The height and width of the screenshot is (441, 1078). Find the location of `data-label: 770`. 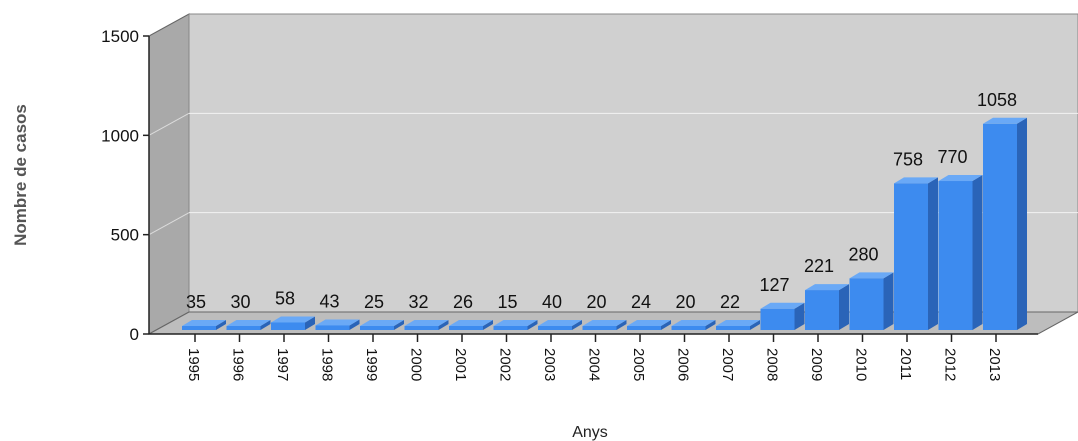

data-label: 770 is located at coordinates (952, 157).